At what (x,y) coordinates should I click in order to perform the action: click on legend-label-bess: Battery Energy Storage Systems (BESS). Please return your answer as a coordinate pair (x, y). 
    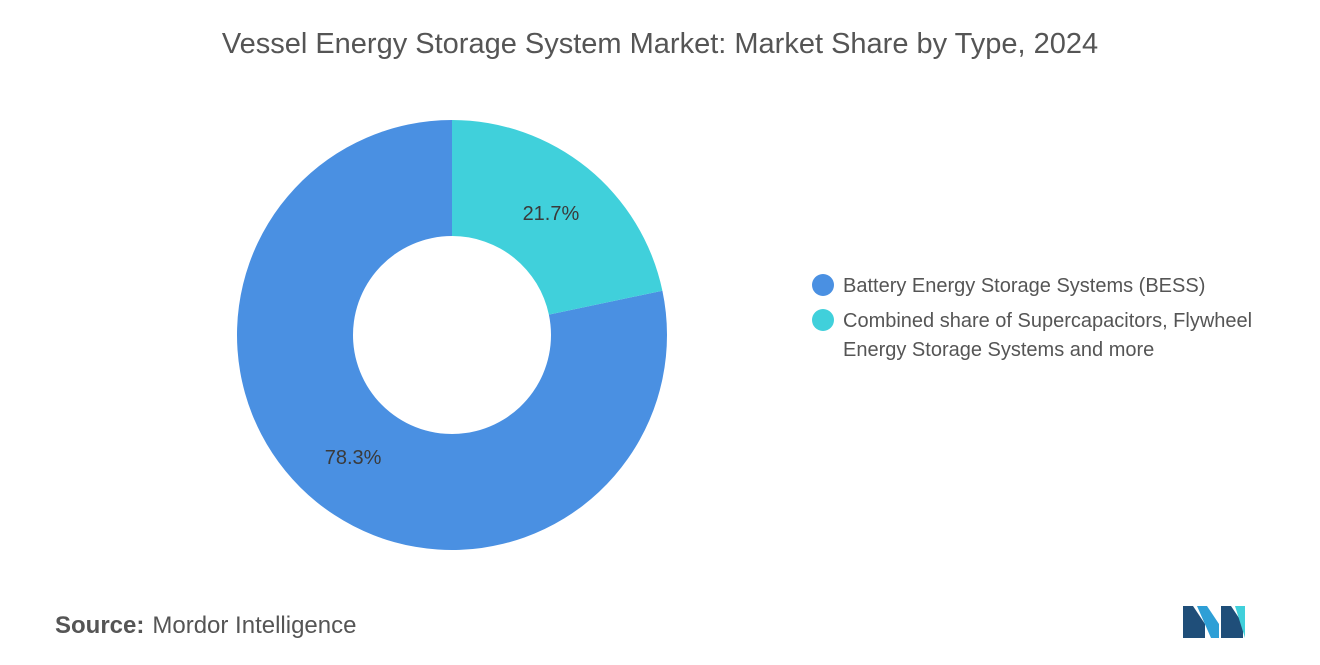
    Looking at the image, I should click on (1024, 286).